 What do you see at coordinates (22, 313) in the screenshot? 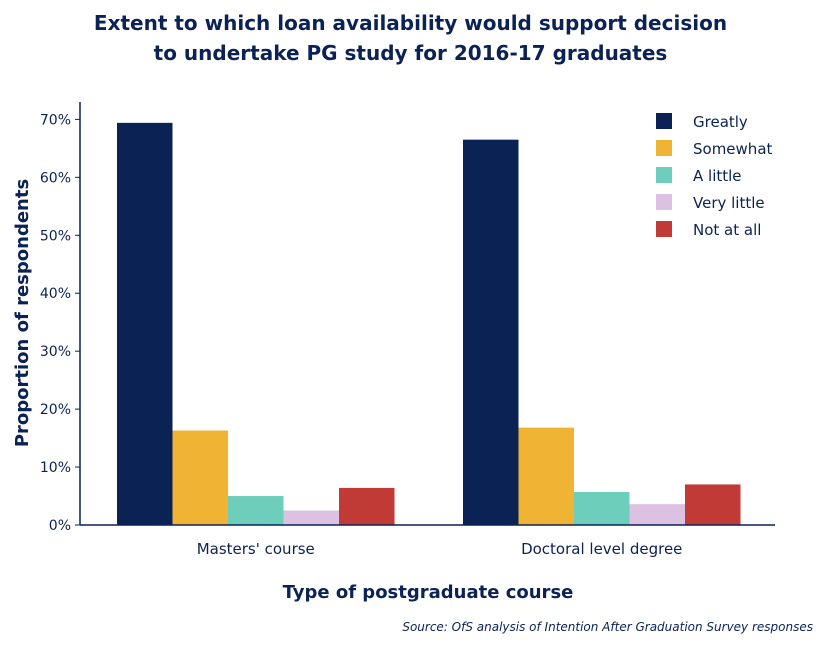
I see `y-axis-title: Proportion of respondents` at bounding box center [22, 313].